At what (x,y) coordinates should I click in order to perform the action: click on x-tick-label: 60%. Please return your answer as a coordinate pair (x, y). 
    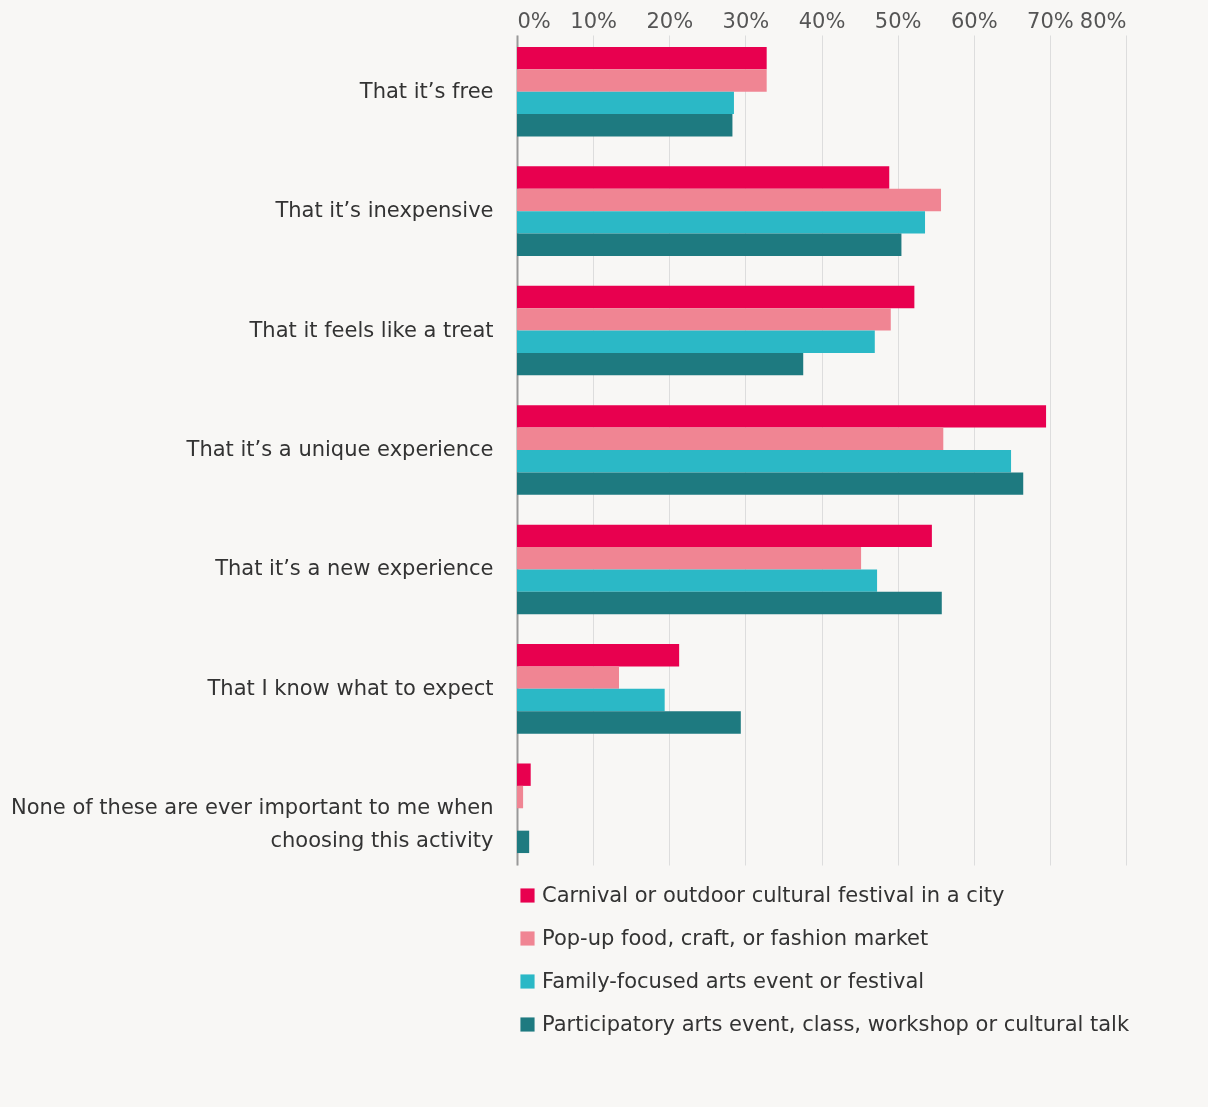
    Looking at the image, I should click on (974, 20).